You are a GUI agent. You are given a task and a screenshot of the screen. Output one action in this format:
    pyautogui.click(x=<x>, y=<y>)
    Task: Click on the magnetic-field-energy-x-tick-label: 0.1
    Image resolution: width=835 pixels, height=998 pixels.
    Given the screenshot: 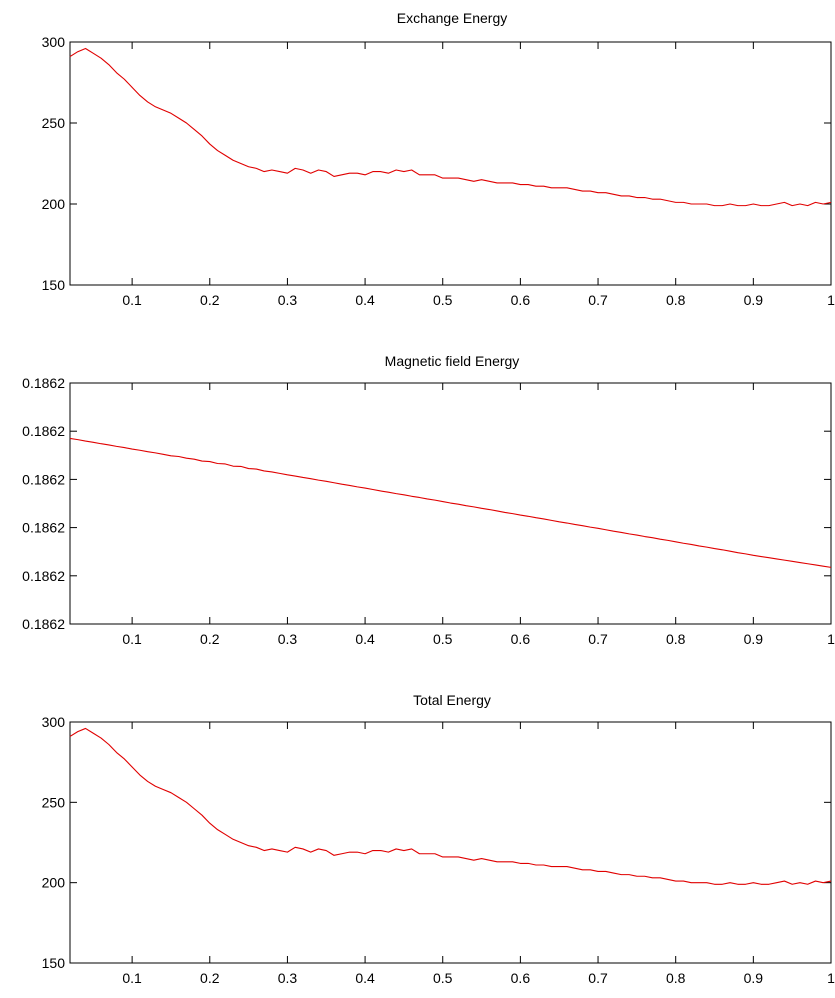 What is the action you would take?
    pyautogui.click(x=132, y=639)
    